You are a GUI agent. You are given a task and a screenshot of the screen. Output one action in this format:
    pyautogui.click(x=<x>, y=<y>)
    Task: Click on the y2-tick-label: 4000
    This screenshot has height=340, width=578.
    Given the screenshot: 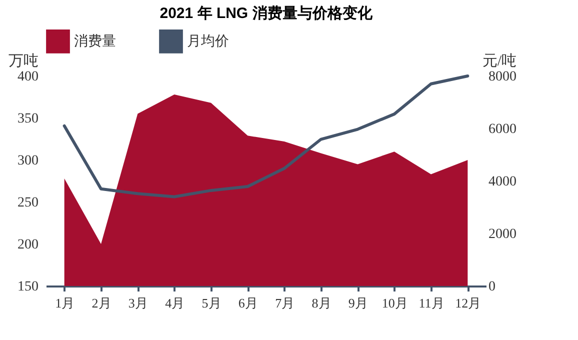 What is the action you would take?
    pyautogui.click(x=502, y=182)
    